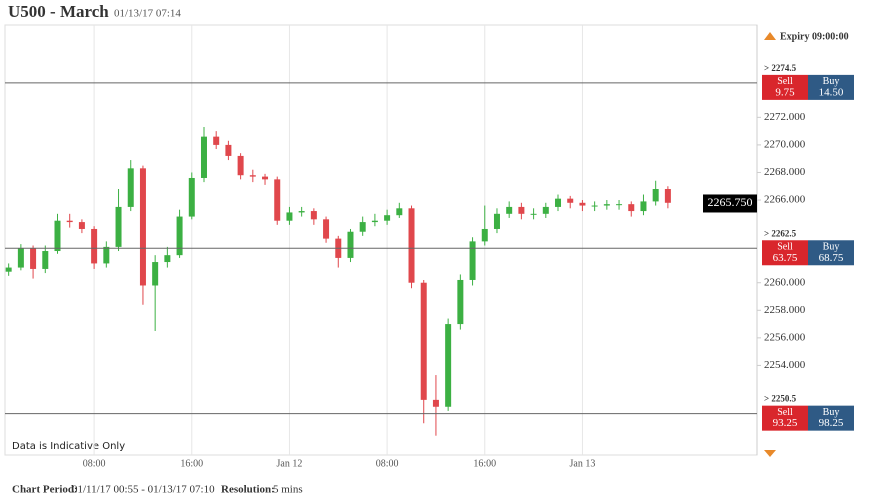  I want to click on y-tick-label: 2272.000, so click(785, 117).